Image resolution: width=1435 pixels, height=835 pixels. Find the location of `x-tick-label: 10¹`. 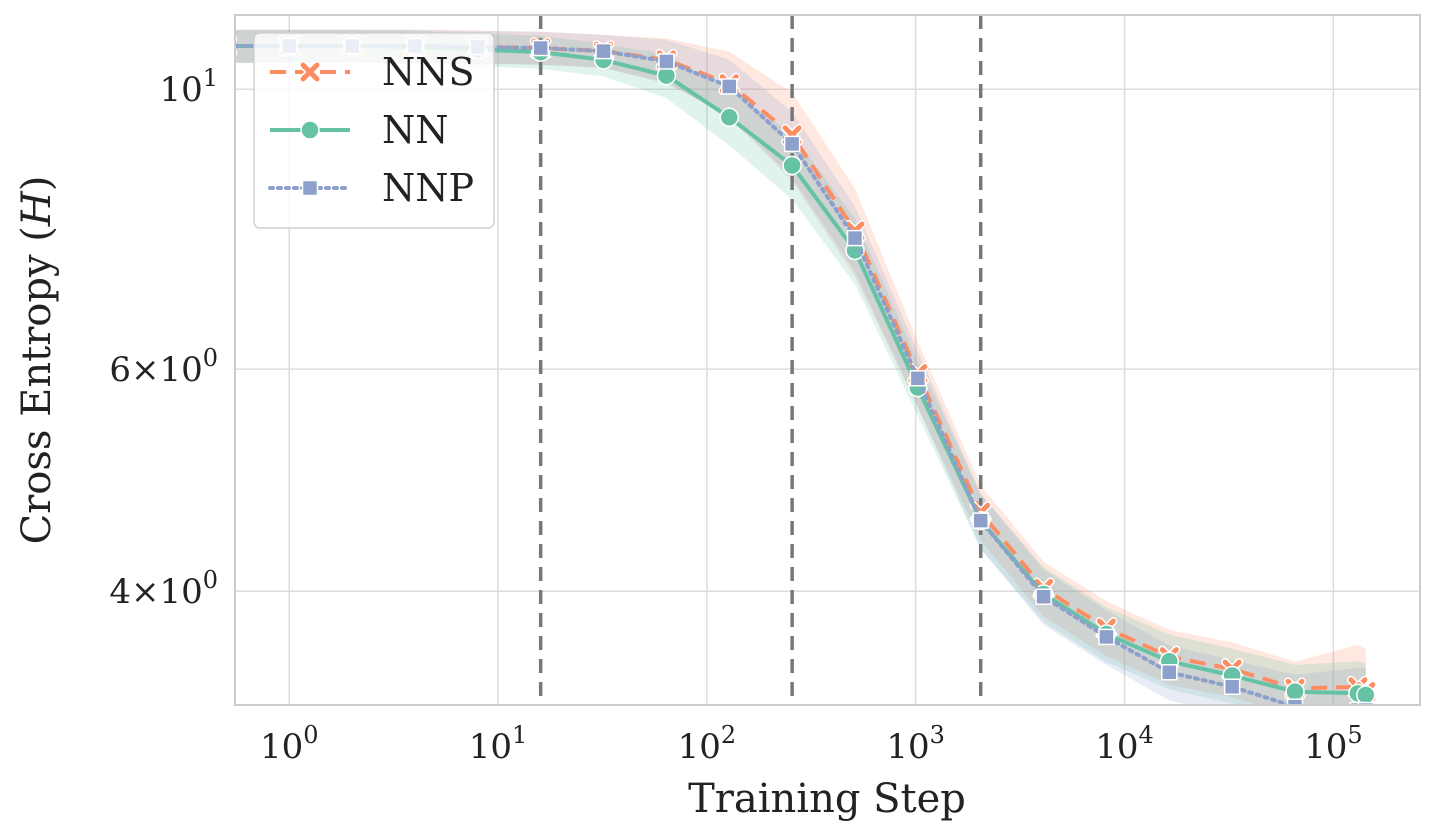

x-tick-label: 10¹ is located at coordinates (498, 744).